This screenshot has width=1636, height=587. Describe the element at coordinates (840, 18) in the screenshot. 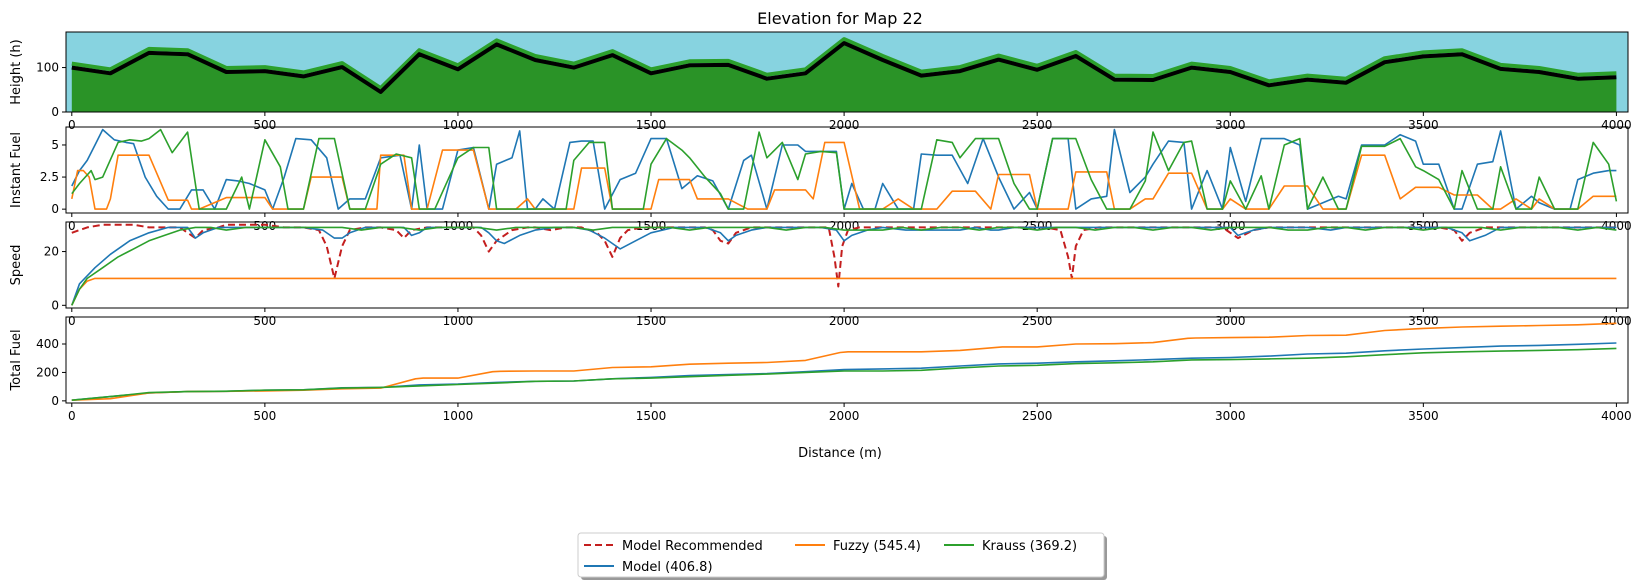

I see `figure-title: Elevation for Map 22` at that location.